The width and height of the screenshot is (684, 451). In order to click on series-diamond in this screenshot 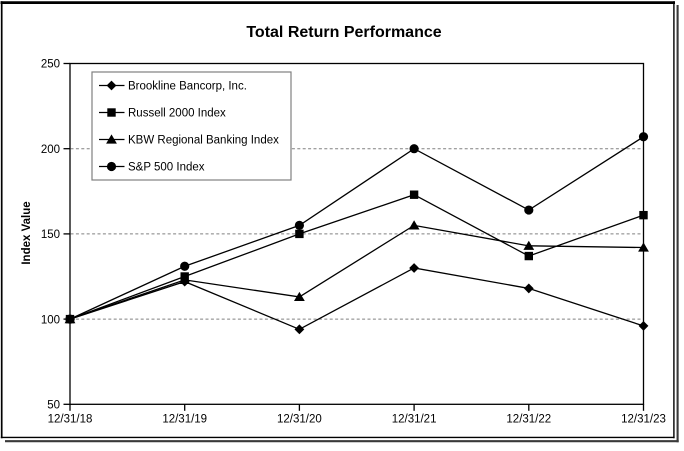, I will do `click(357, 299)`.